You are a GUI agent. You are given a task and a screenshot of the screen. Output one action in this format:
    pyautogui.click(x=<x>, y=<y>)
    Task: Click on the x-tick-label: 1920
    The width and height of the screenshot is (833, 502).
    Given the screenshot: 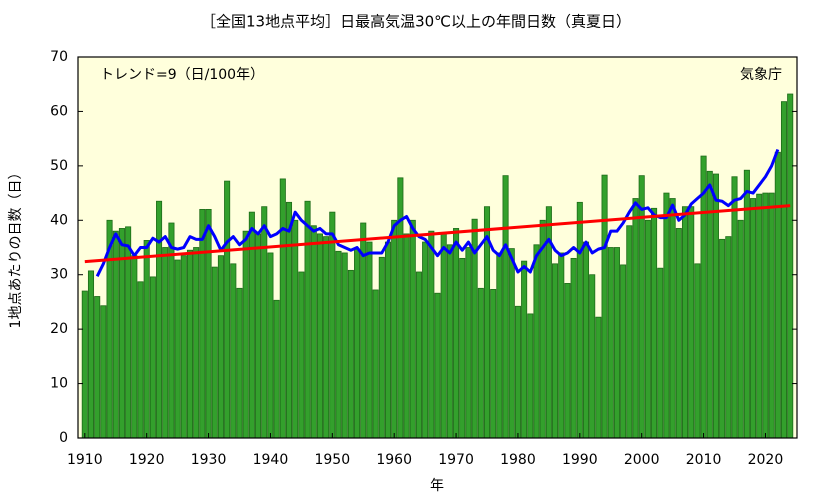 What is the action you would take?
    pyautogui.click(x=147, y=460)
    